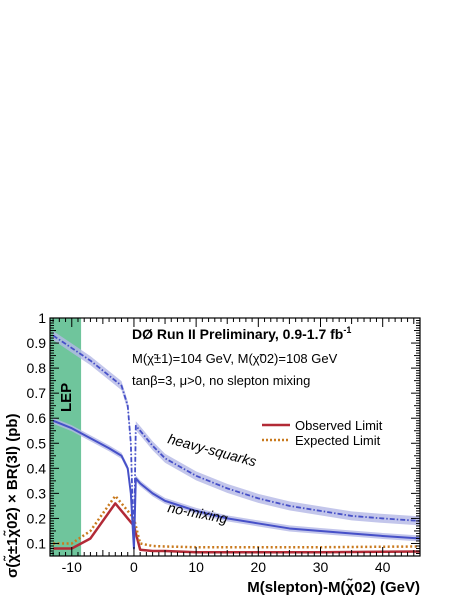  Describe the element at coordinates (321, 567) in the screenshot. I see `x-tick-label: 30` at that location.